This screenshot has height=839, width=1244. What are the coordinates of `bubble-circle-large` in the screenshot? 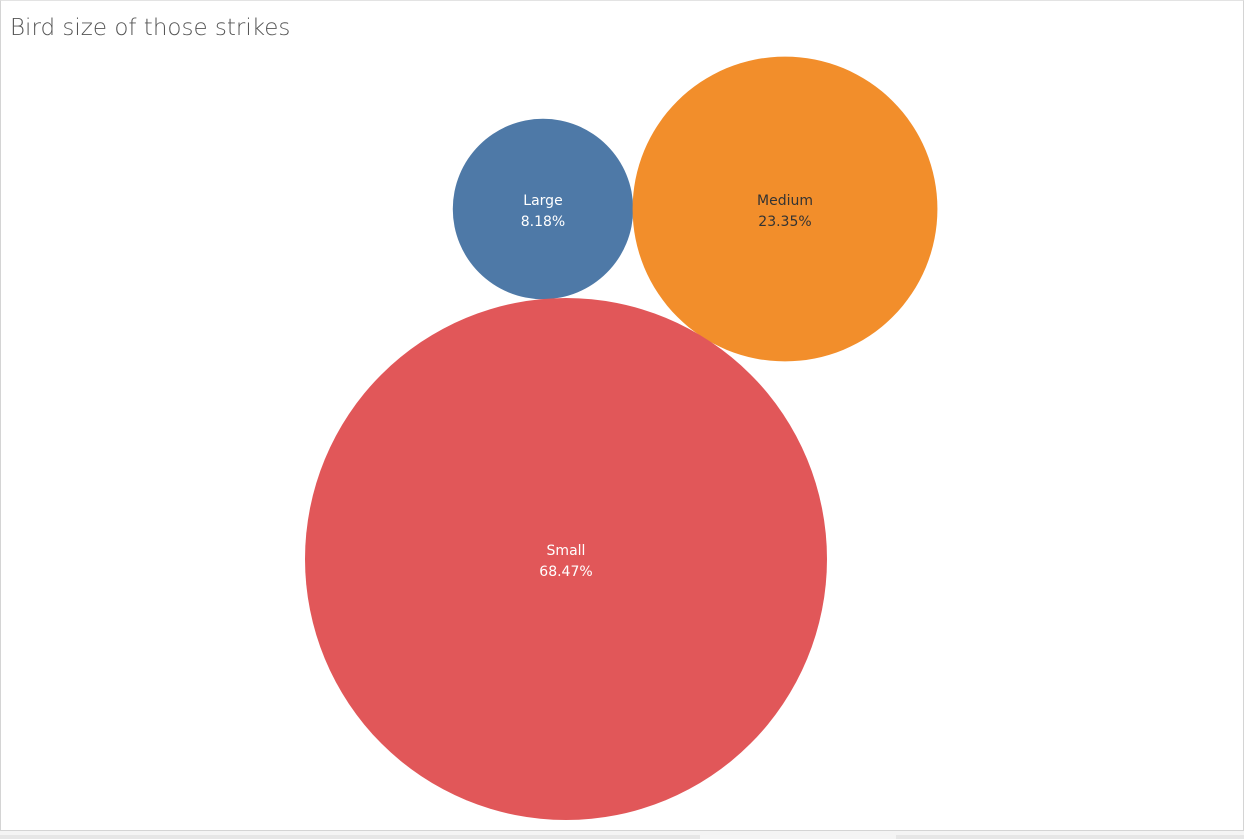 It's located at (543, 209).